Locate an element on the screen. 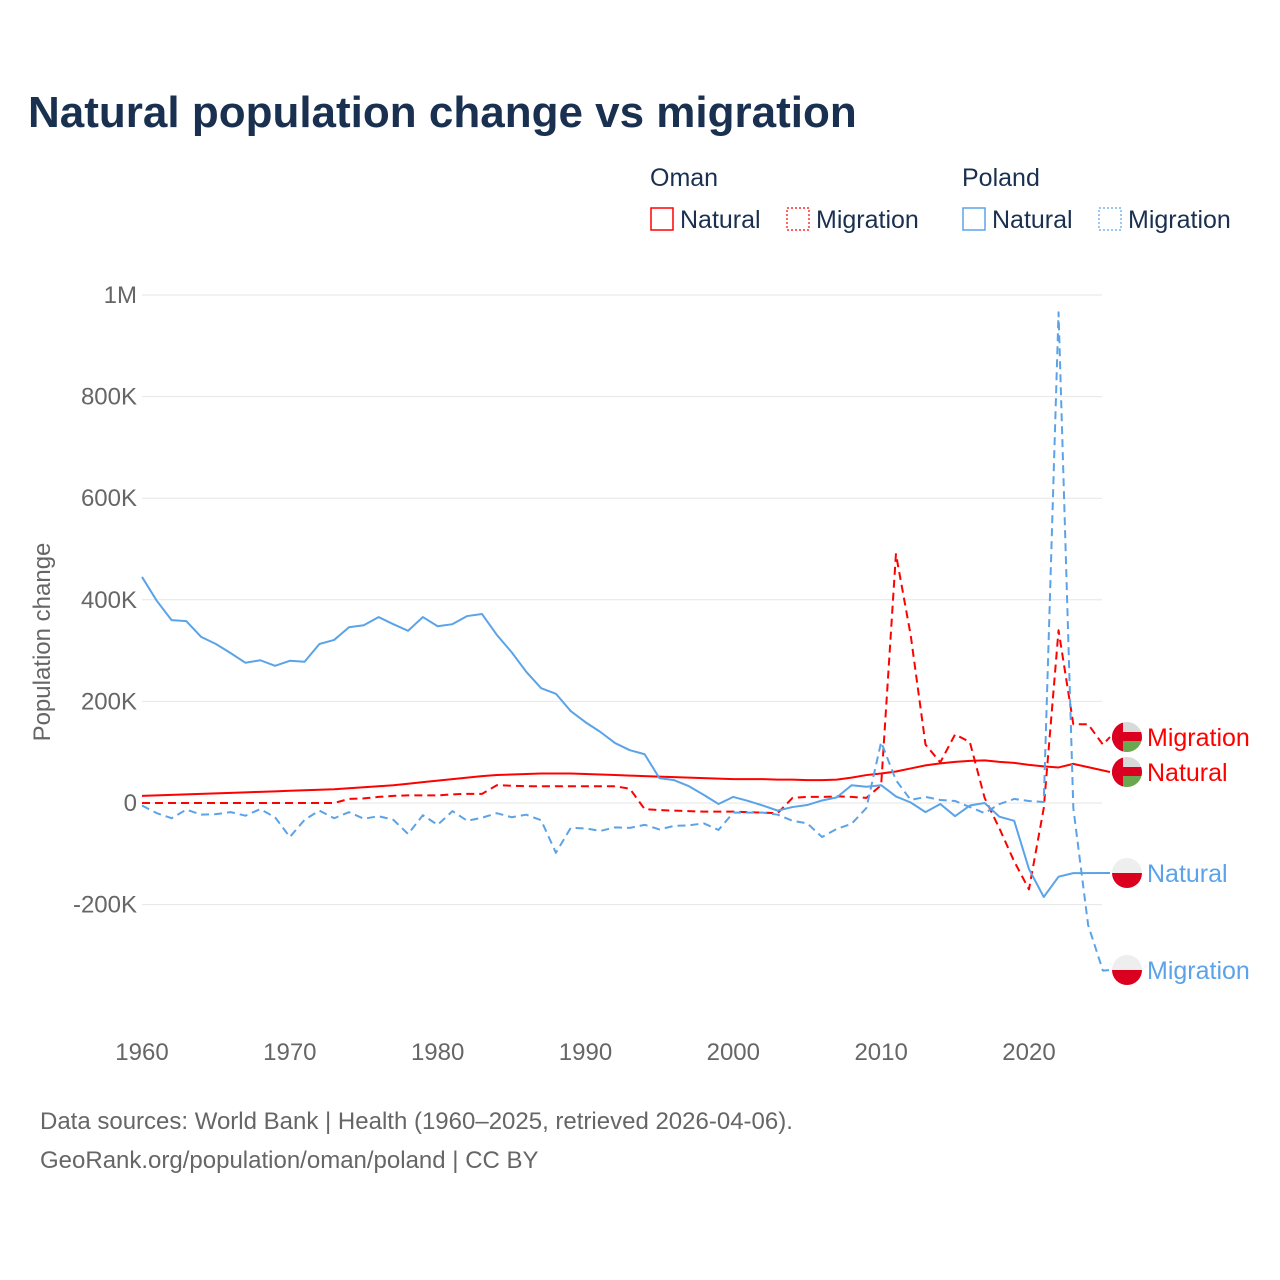 This screenshot has width=1280, height=1280. x-tick-label: 1960 is located at coordinates (141, 1052).